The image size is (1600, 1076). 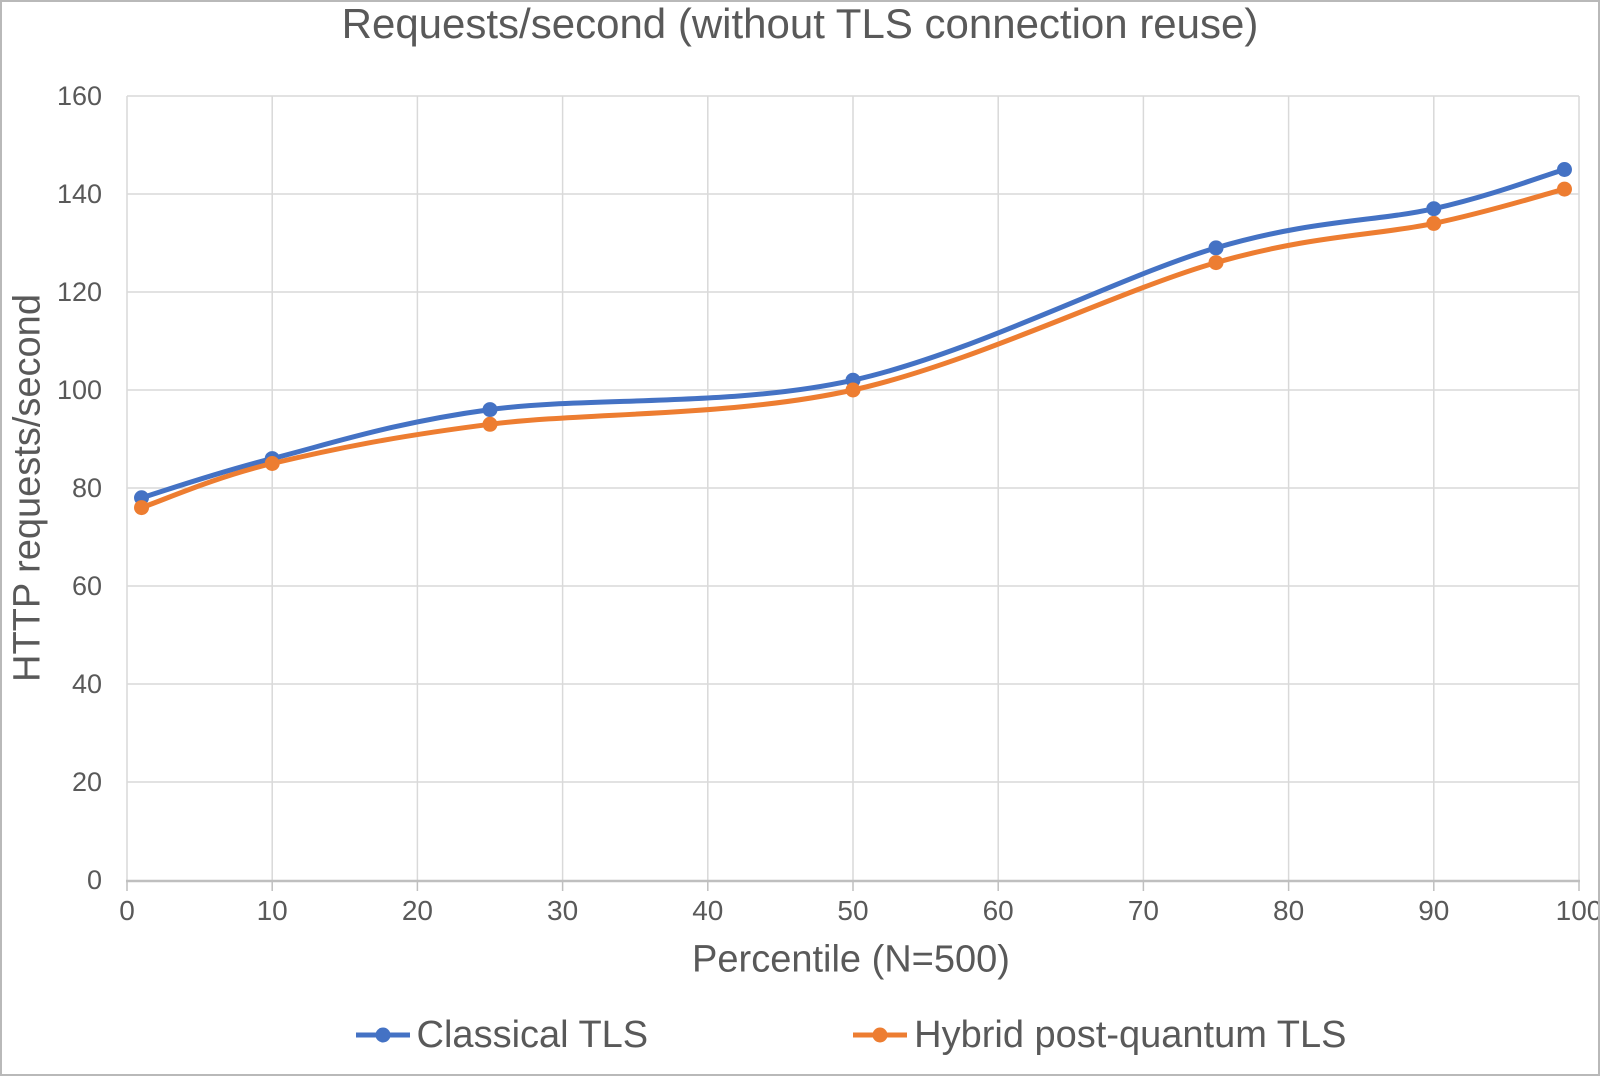 I want to click on legend-marker-hybrid-post-quantum-tls-icon, so click(x=880, y=1035).